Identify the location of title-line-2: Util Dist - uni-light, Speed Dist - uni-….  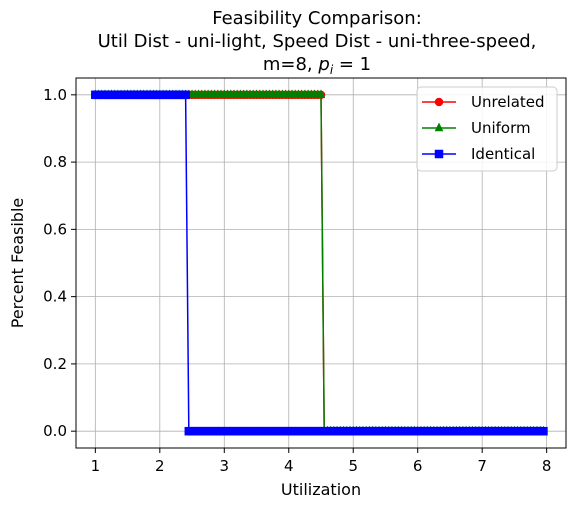
(317, 41).